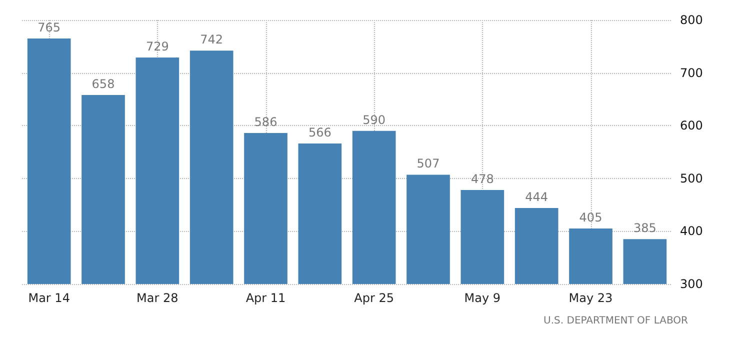  What do you see at coordinates (49, 298) in the screenshot?
I see `x-tick-label: Mar 14` at bounding box center [49, 298].